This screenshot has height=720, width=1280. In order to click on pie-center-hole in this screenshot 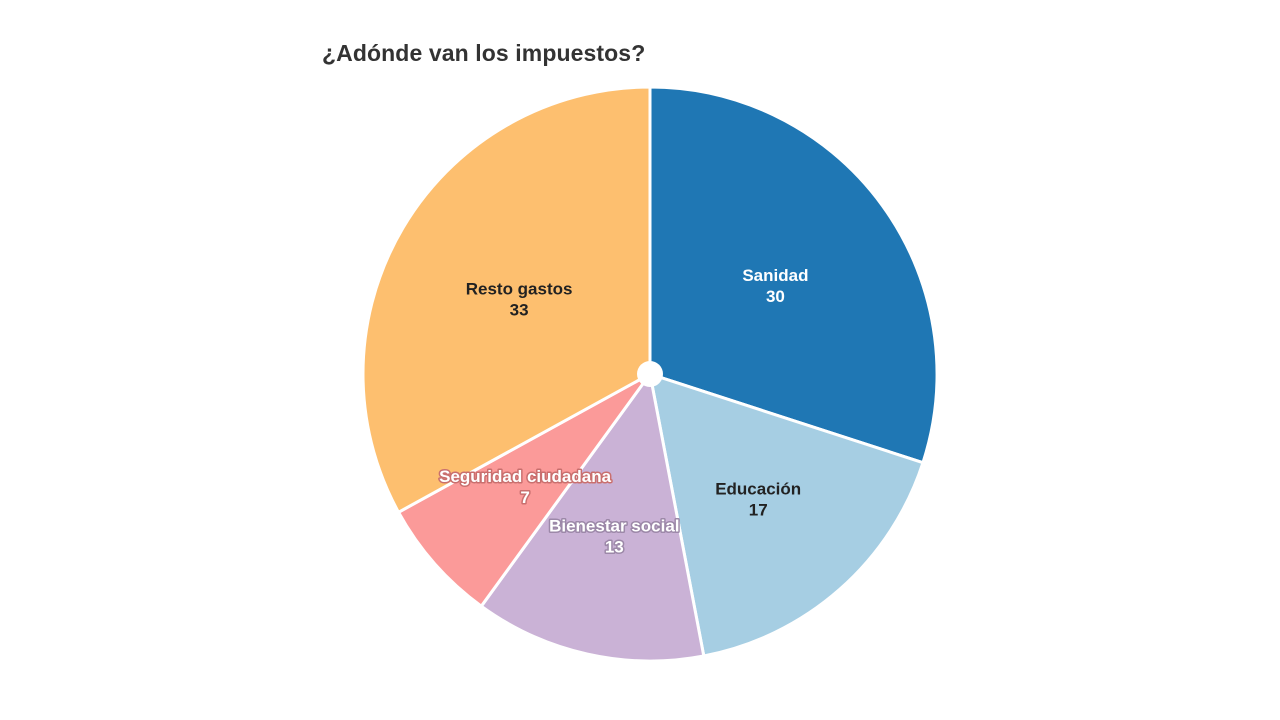, I will do `click(650, 374)`.